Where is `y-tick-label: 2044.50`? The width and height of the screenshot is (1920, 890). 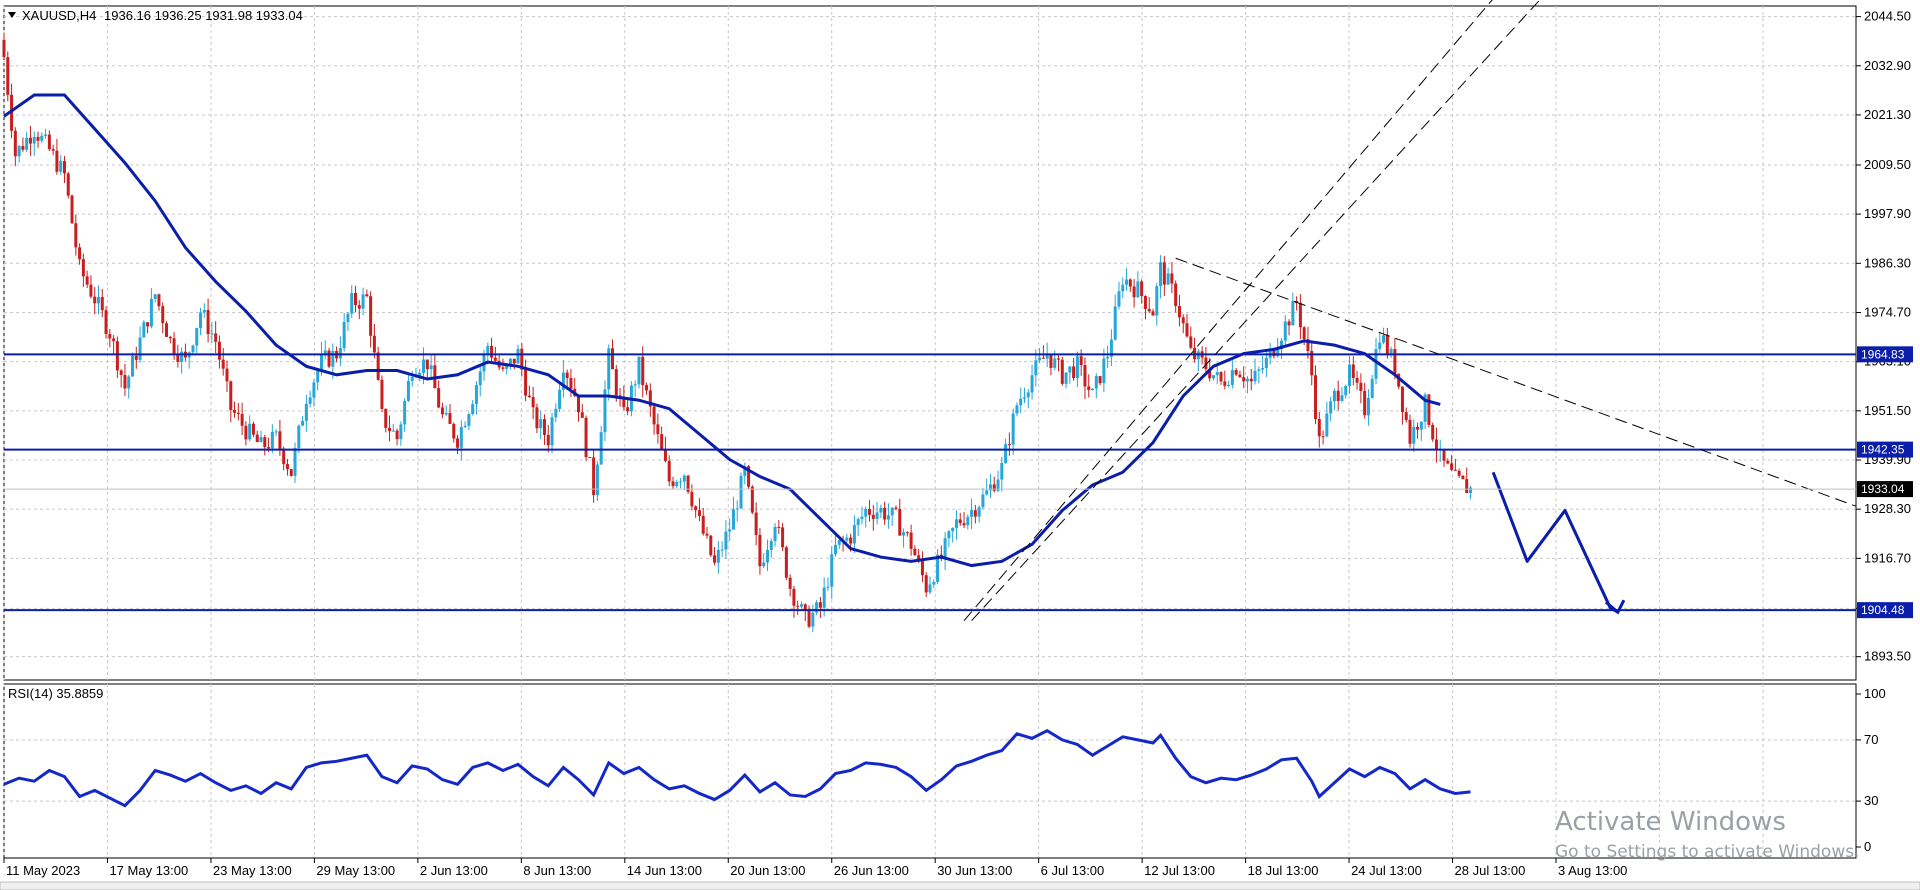 y-tick-label: 2044.50 is located at coordinates (1887, 16).